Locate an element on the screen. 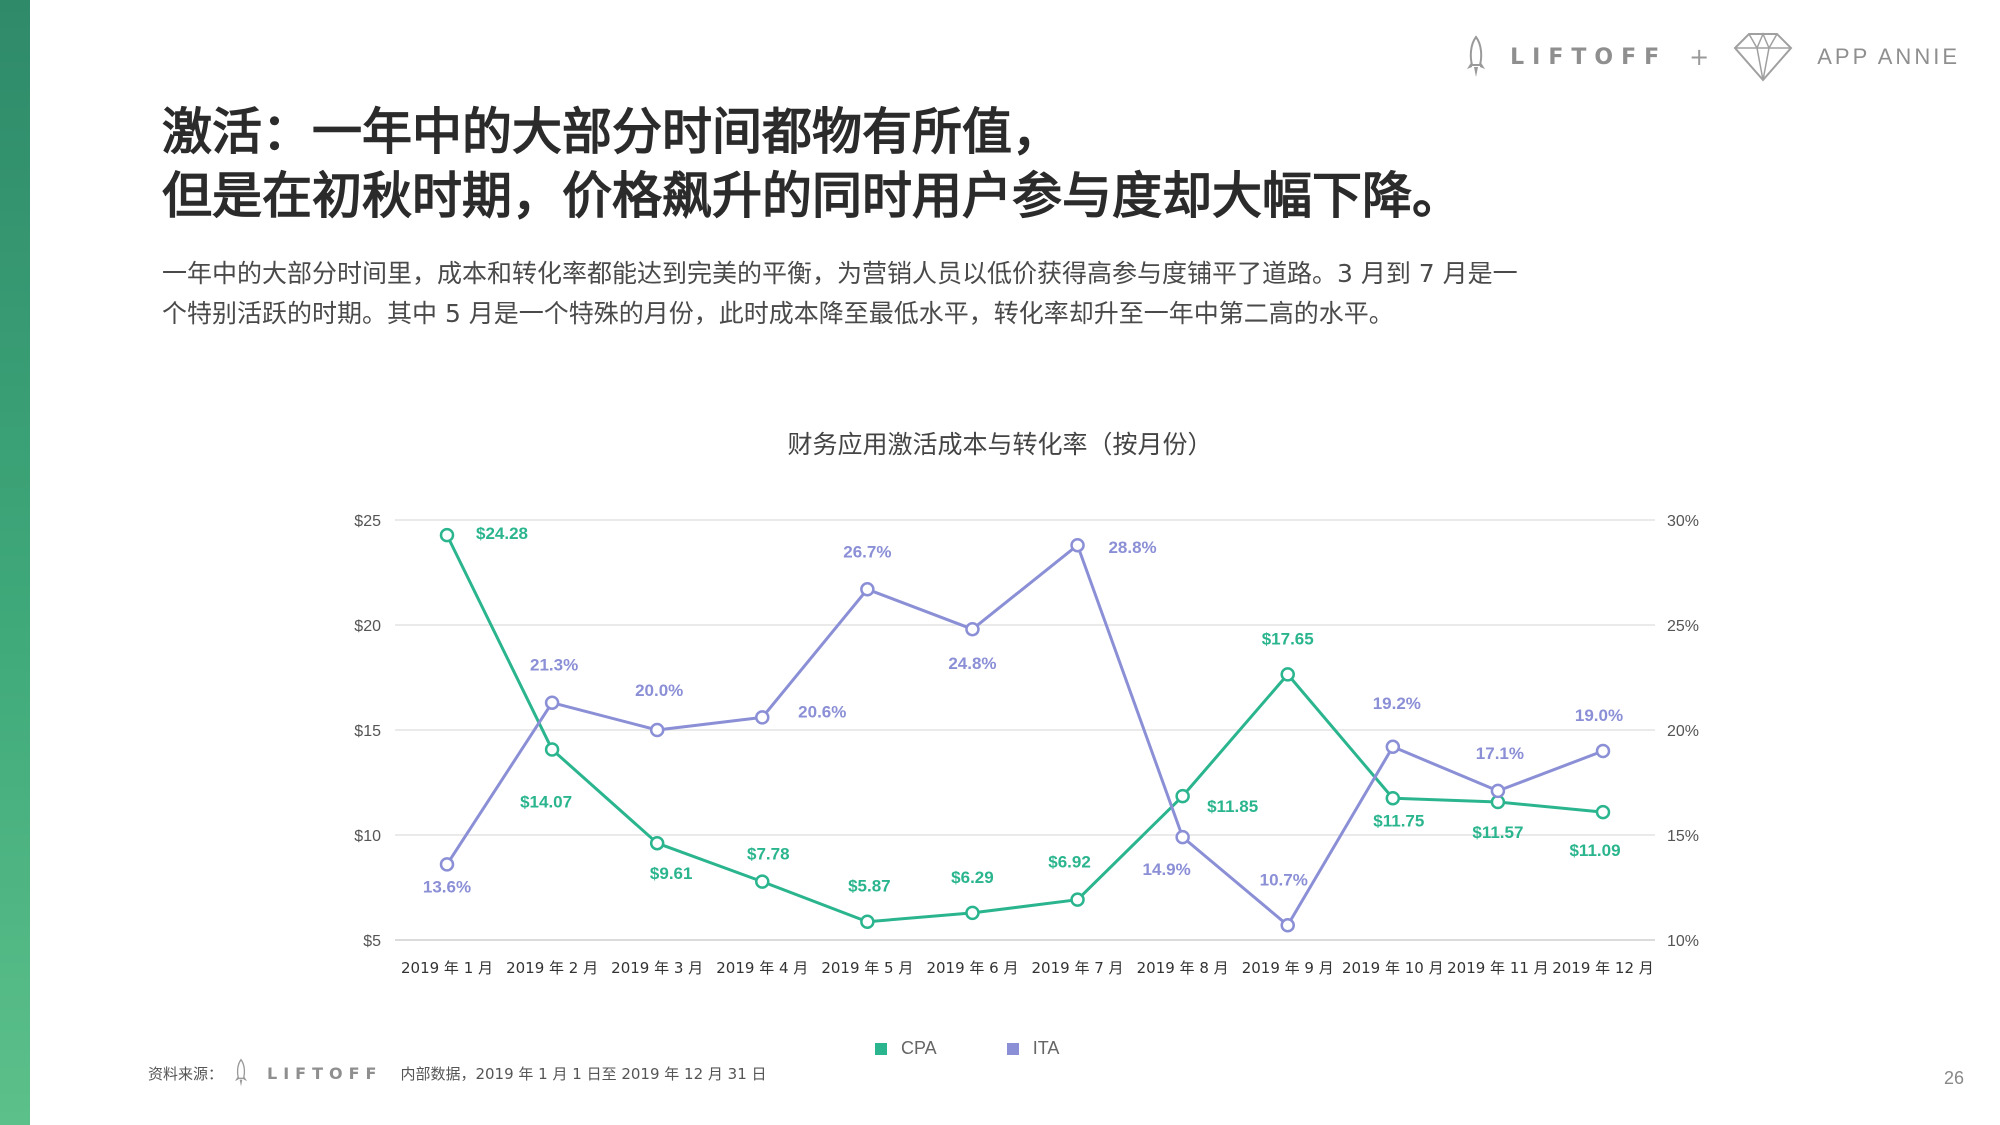  legend-item-ita: ITA is located at coordinates (1033, 1048).